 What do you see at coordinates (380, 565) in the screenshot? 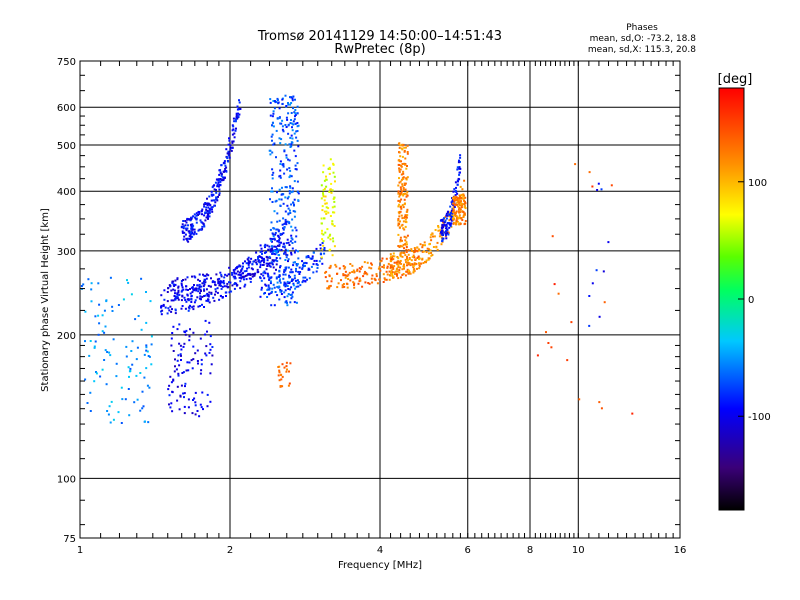
I see `x-axis-label: Frequency [MHz]` at bounding box center [380, 565].